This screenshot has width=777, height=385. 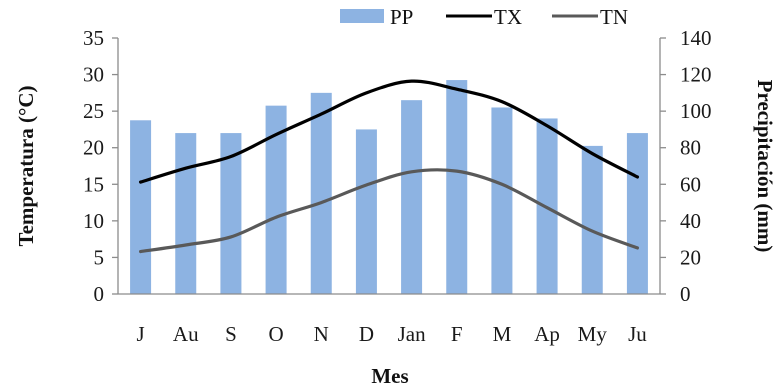 I want to click on category-label: Ju, so click(x=637, y=334).